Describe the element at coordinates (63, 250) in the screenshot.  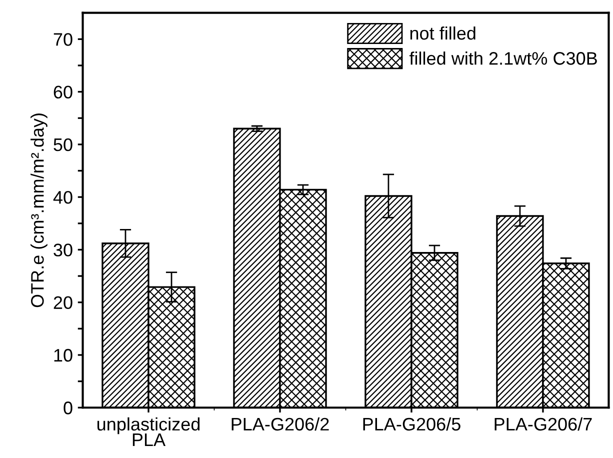
I see `y-tick-label: 30` at that location.